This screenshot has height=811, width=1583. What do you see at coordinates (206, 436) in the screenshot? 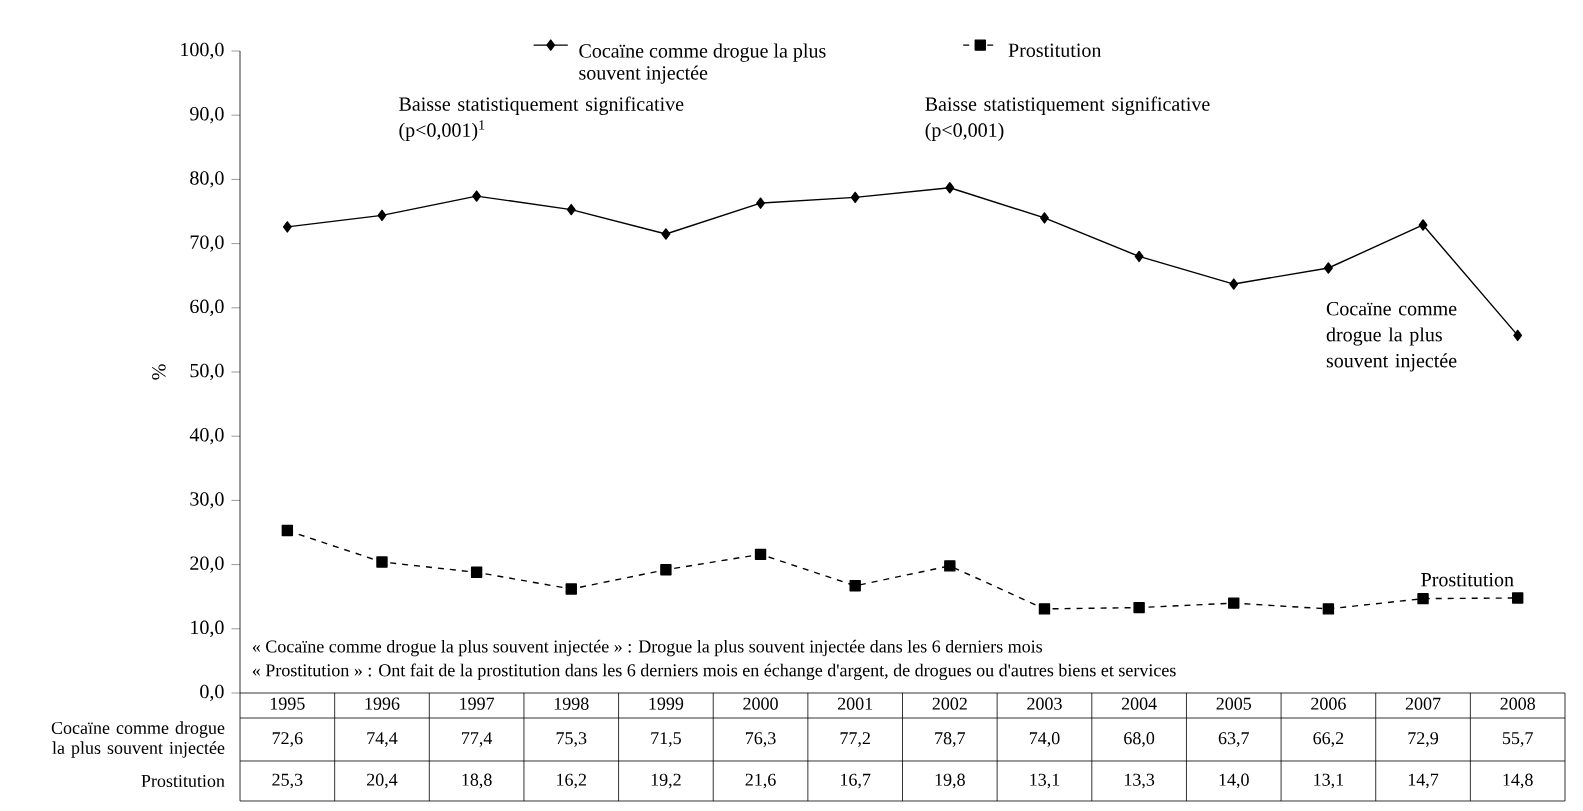
I see `y-tick-label: 40,0` at bounding box center [206, 436].